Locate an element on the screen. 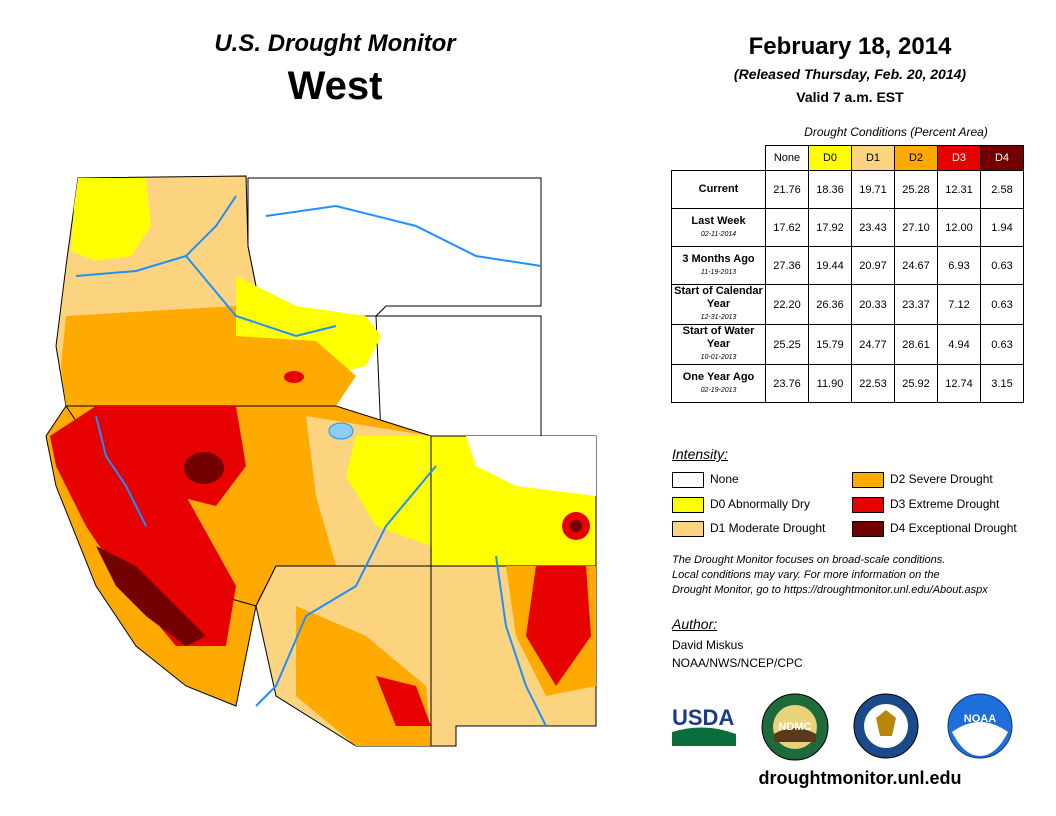 Image resolution: width=1056 pixels, height=816 pixels. header-d2: D2 is located at coordinates (916, 158).